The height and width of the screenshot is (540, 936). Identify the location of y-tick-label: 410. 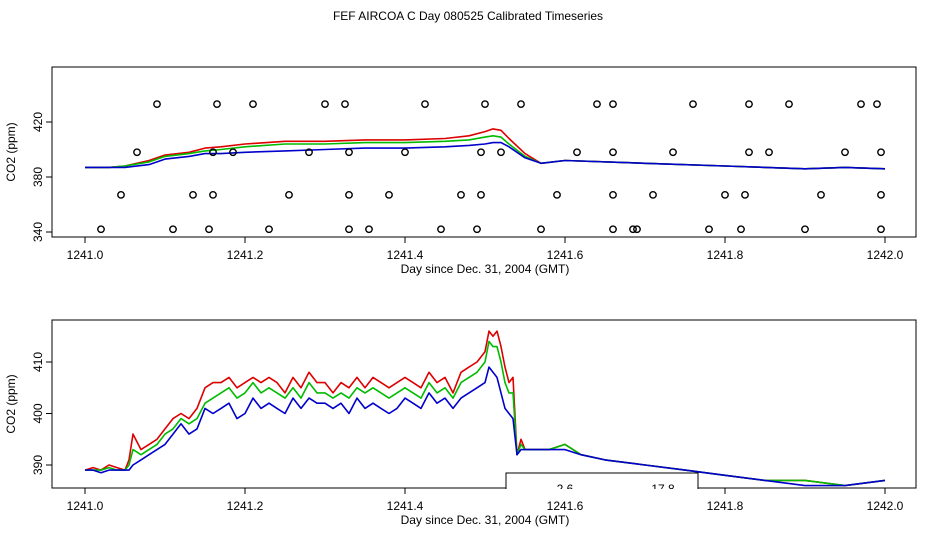
(38, 362).